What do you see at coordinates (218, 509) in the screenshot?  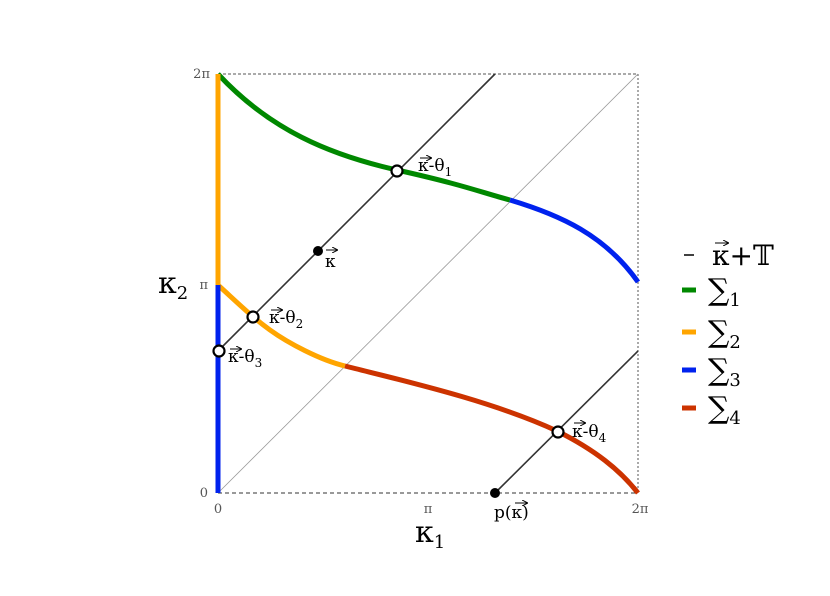 I see `x-tick-0: 0` at bounding box center [218, 509].